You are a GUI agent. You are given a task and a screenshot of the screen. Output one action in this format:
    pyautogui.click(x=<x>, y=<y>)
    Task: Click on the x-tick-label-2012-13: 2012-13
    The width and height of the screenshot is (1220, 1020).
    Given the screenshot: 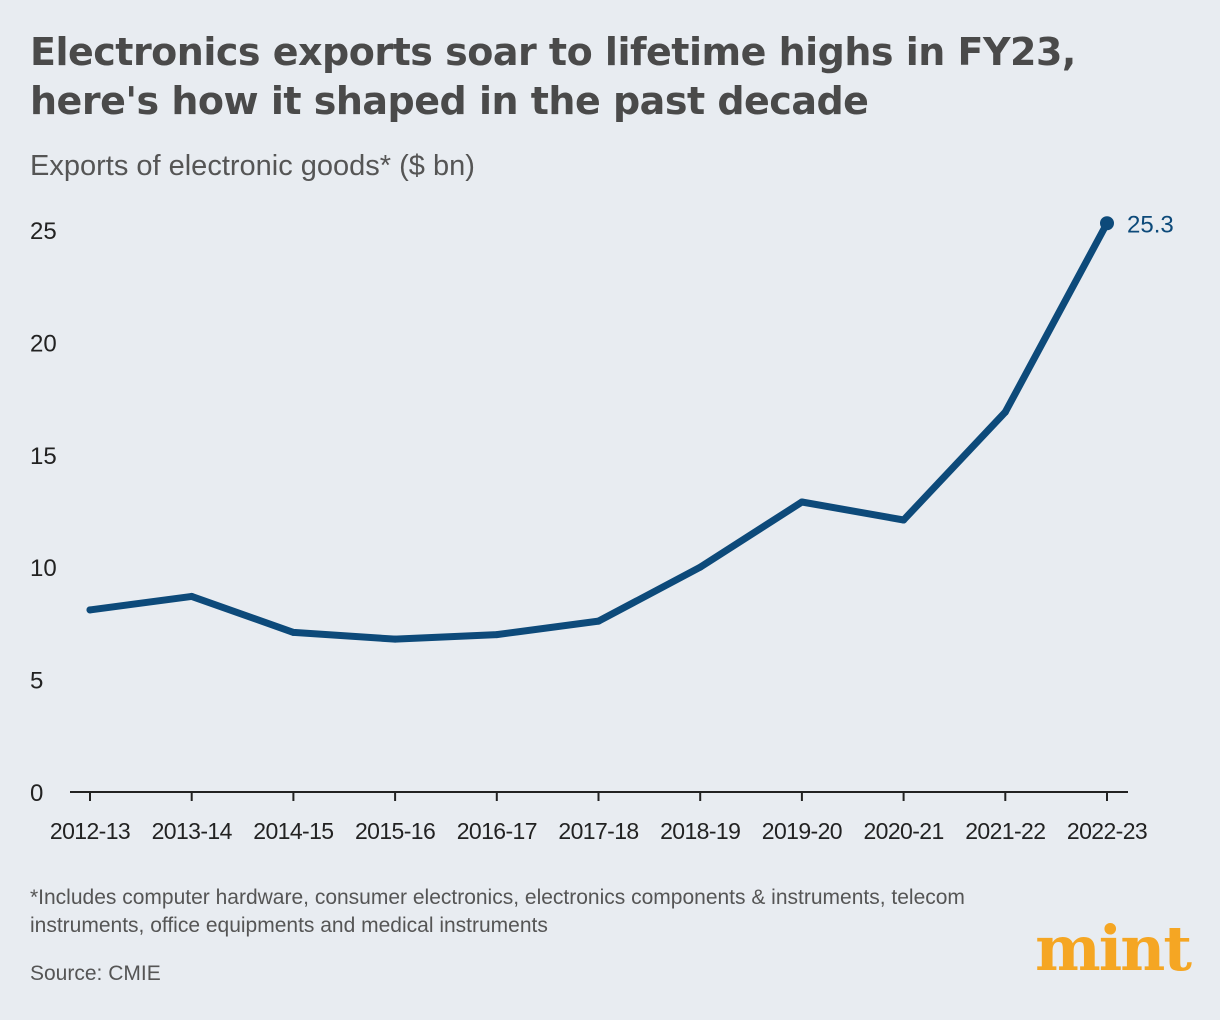 What is the action you would take?
    pyautogui.click(x=90, y=831)
    